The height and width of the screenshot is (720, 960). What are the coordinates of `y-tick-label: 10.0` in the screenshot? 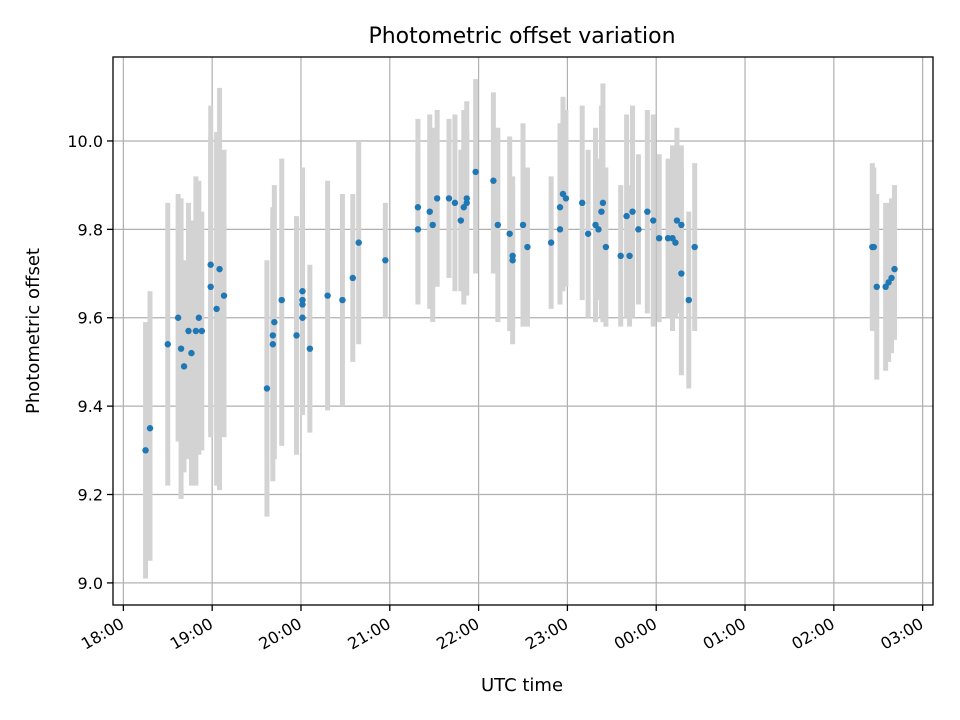 It's located at (85, 141).